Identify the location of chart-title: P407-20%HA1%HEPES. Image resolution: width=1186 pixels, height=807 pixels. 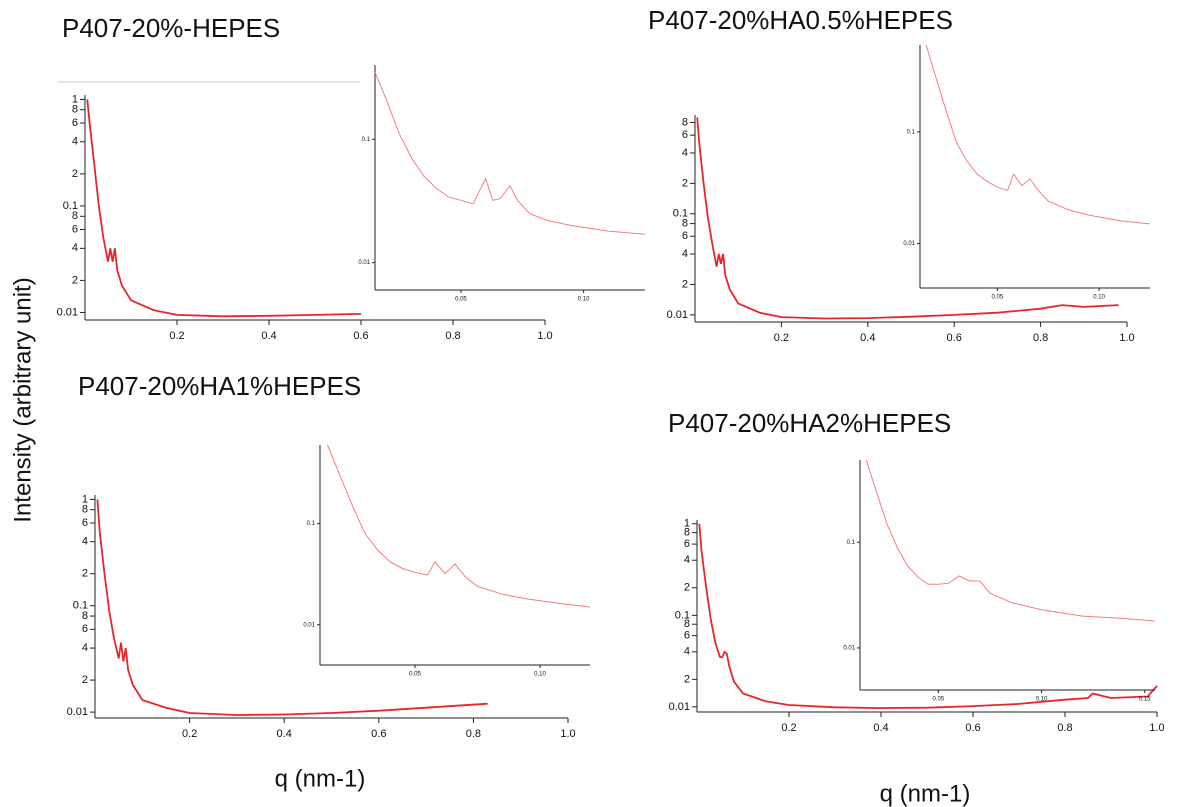
(219, 386).